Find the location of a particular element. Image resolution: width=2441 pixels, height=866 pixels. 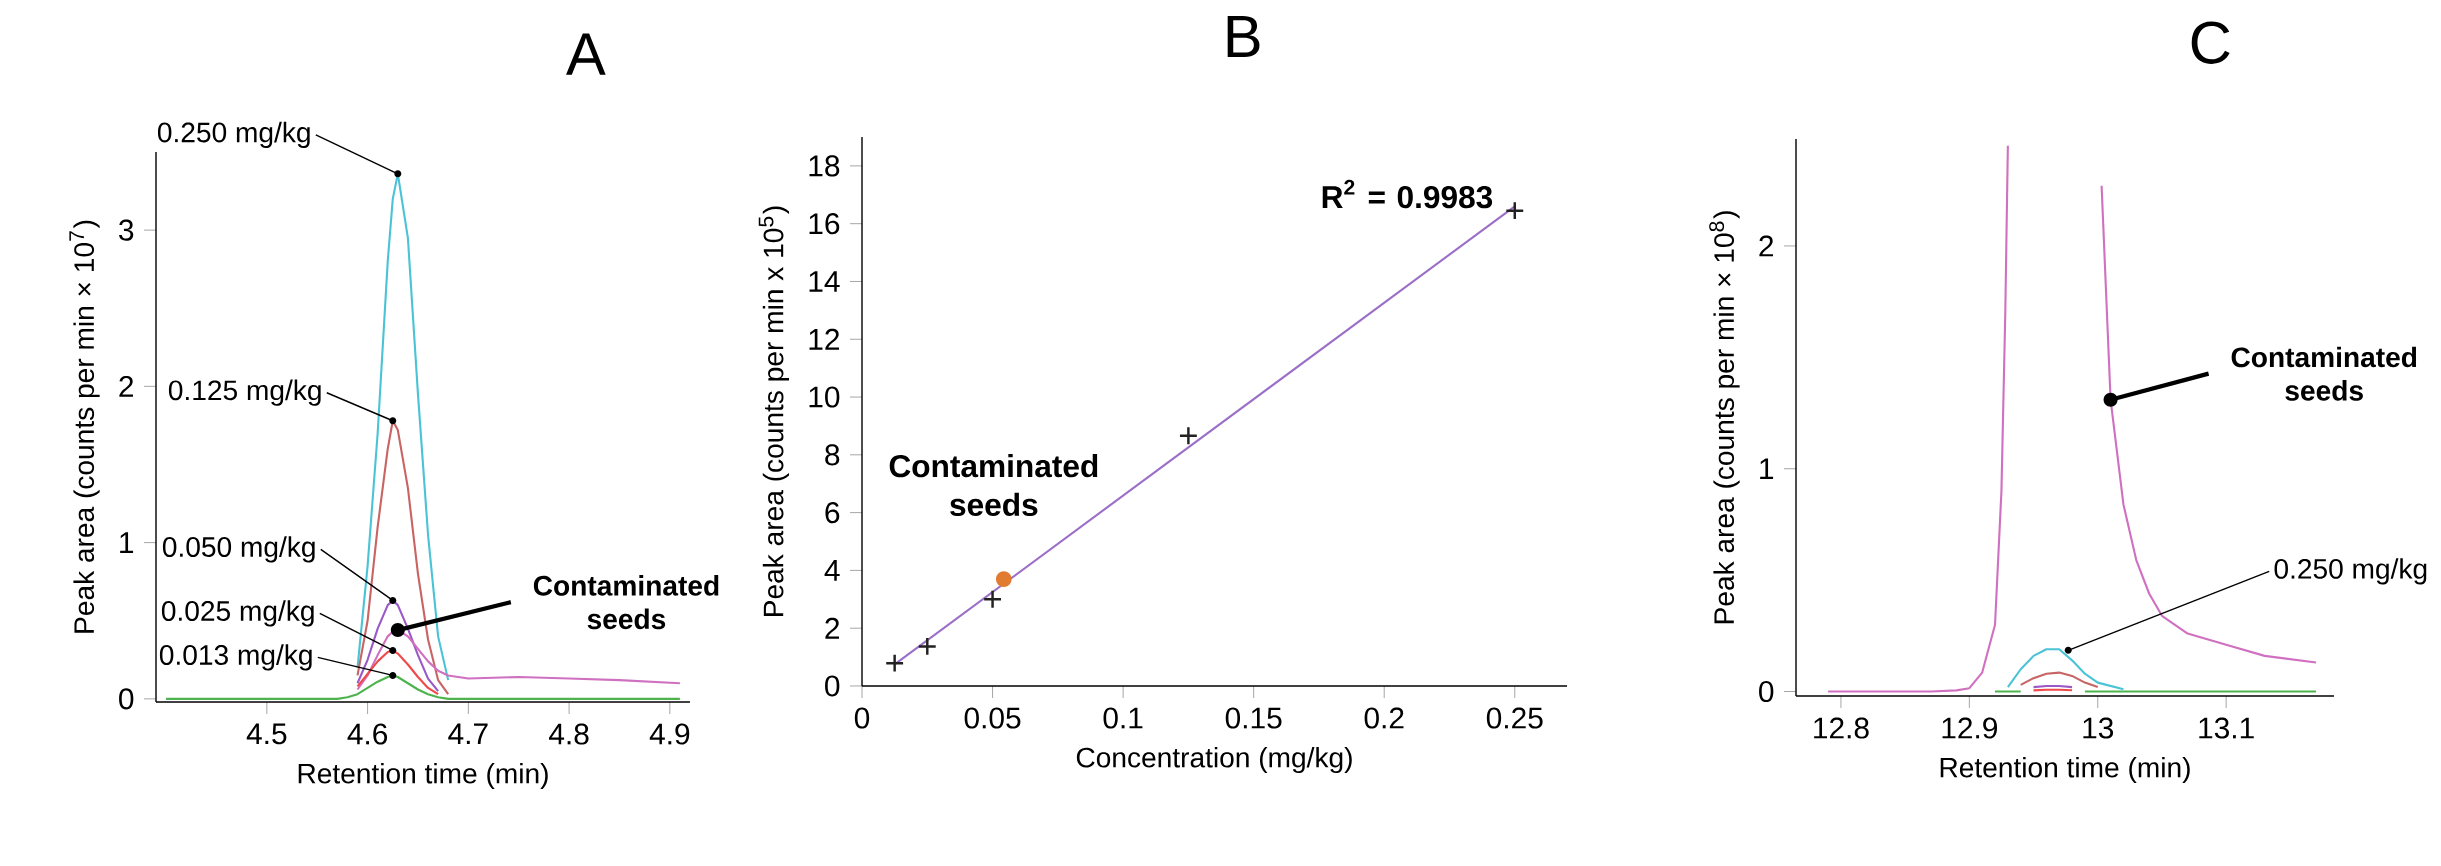

chart-title: C is located at coordinates (2210, 42).